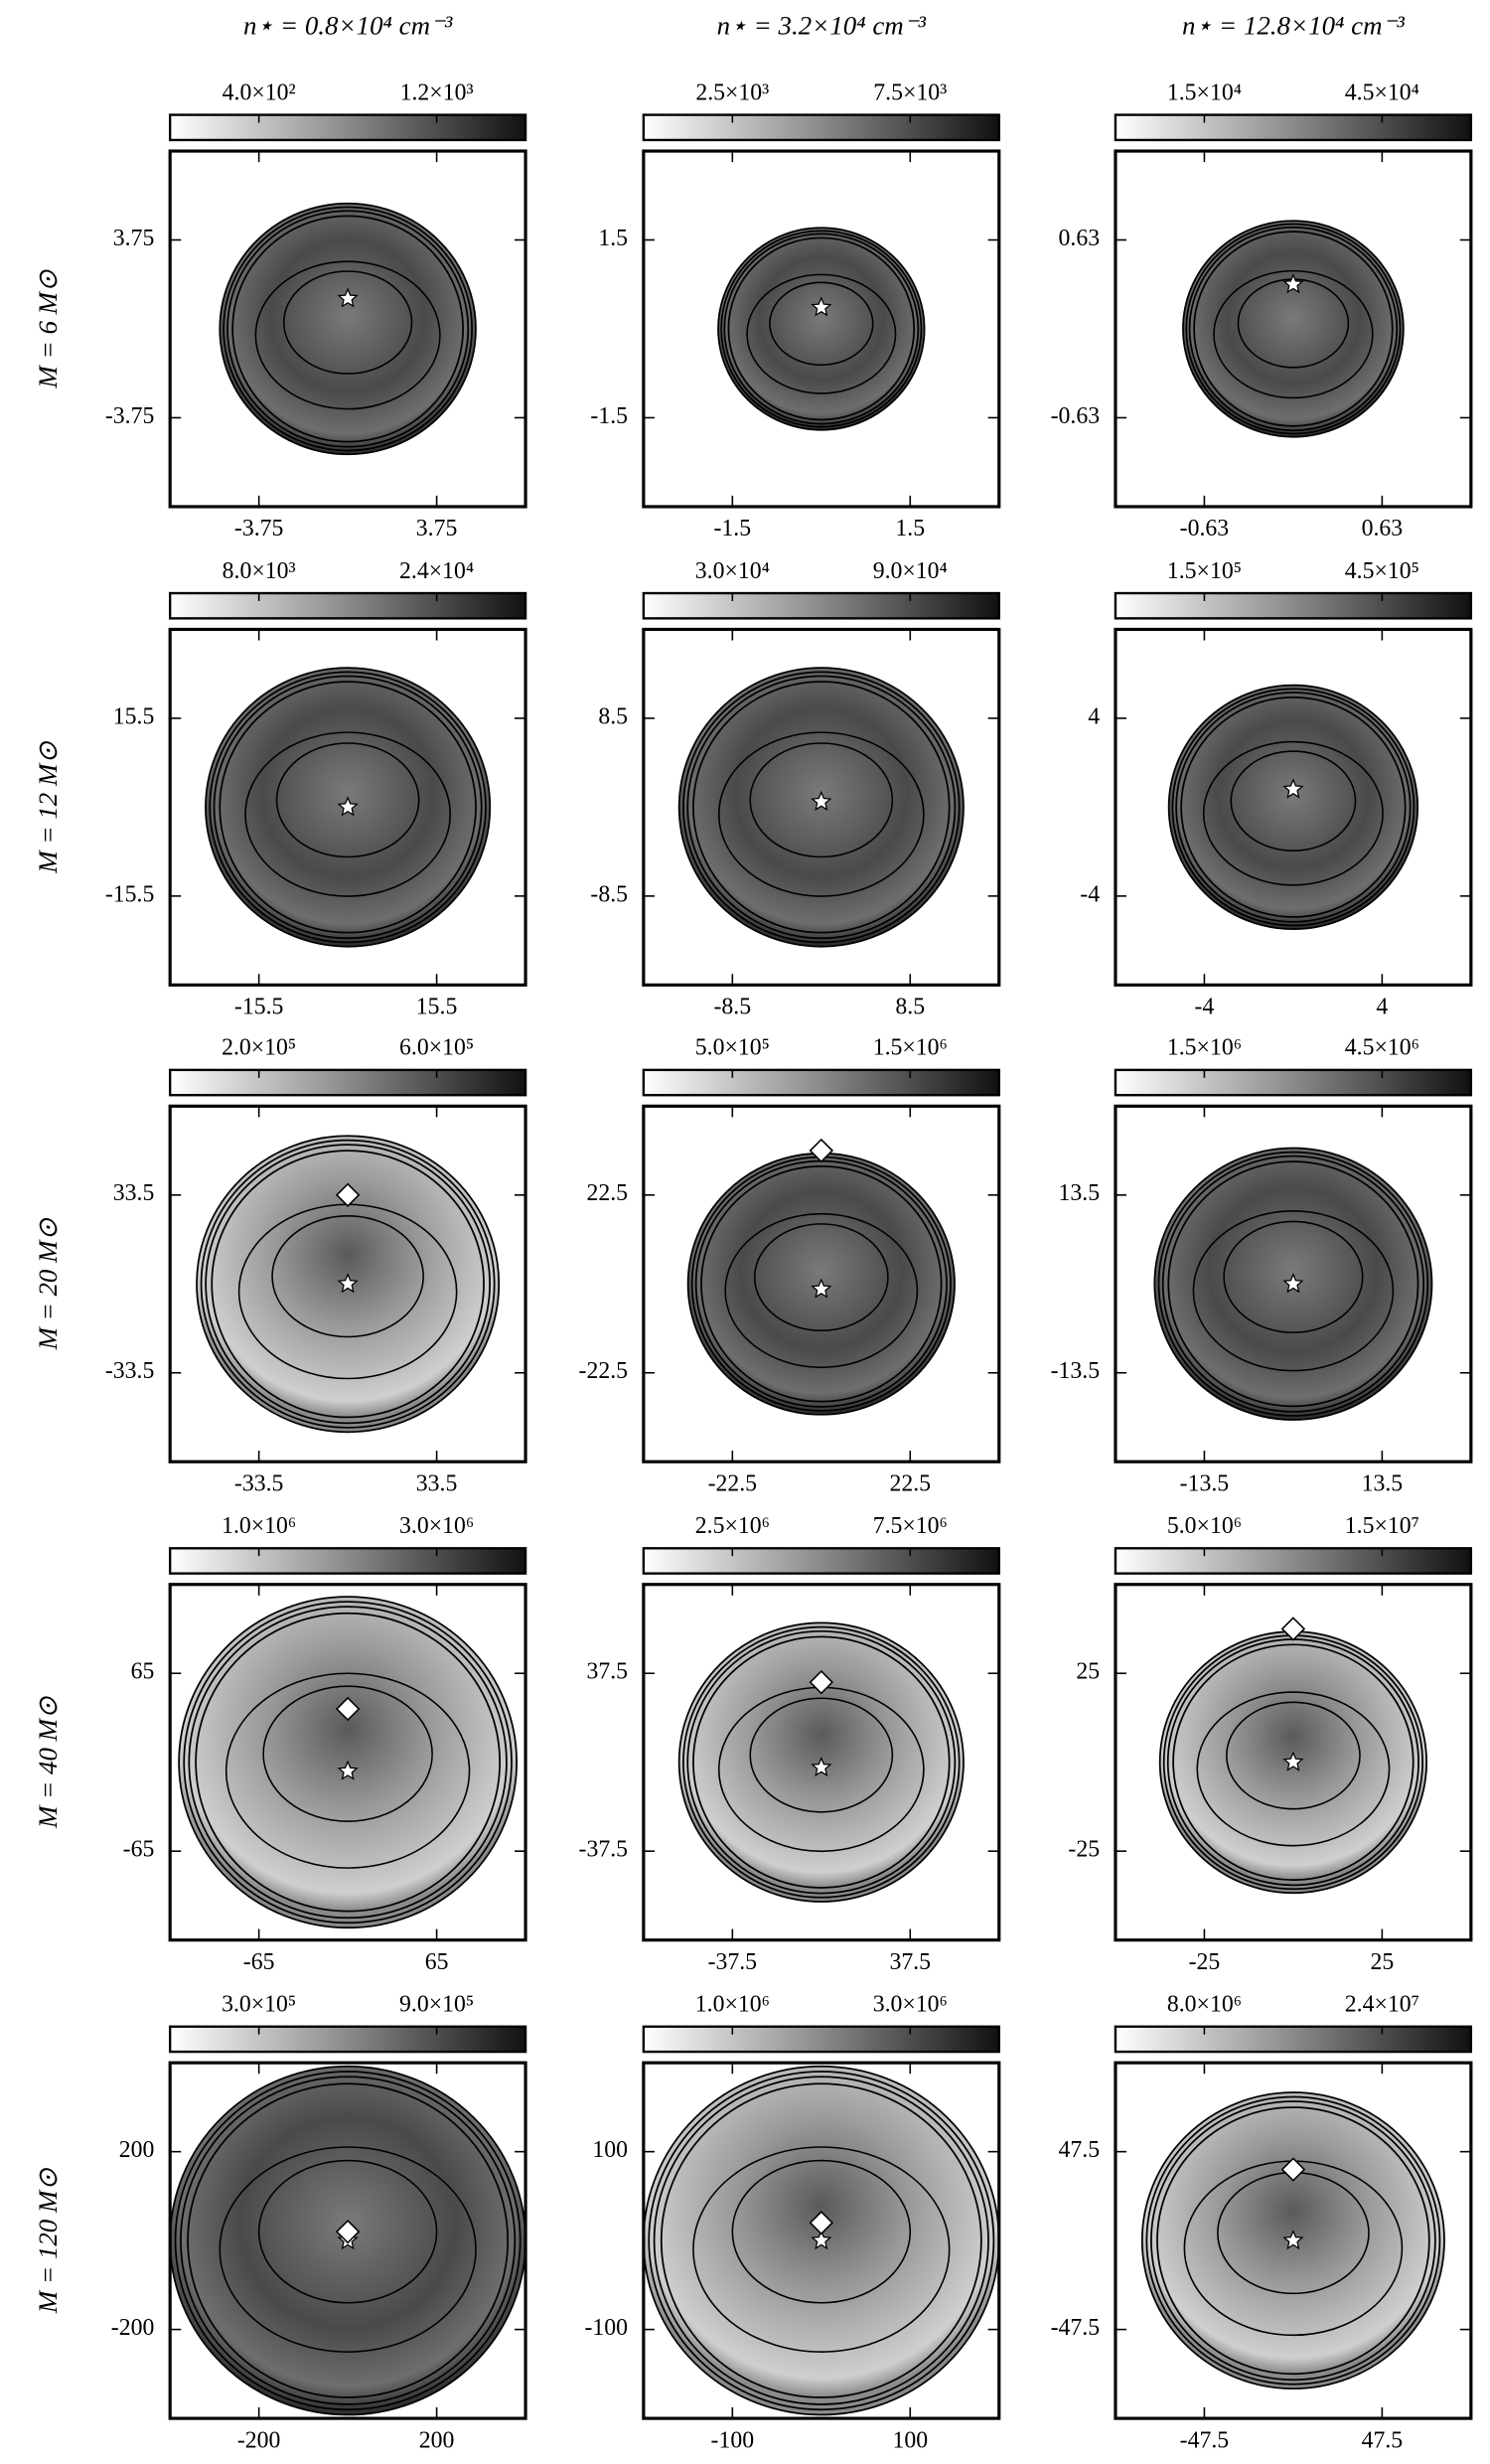 The height and width of the screenshot is (2464, 1490). I want to click on y-tick-label: 47.5, so click(1080, 2150).